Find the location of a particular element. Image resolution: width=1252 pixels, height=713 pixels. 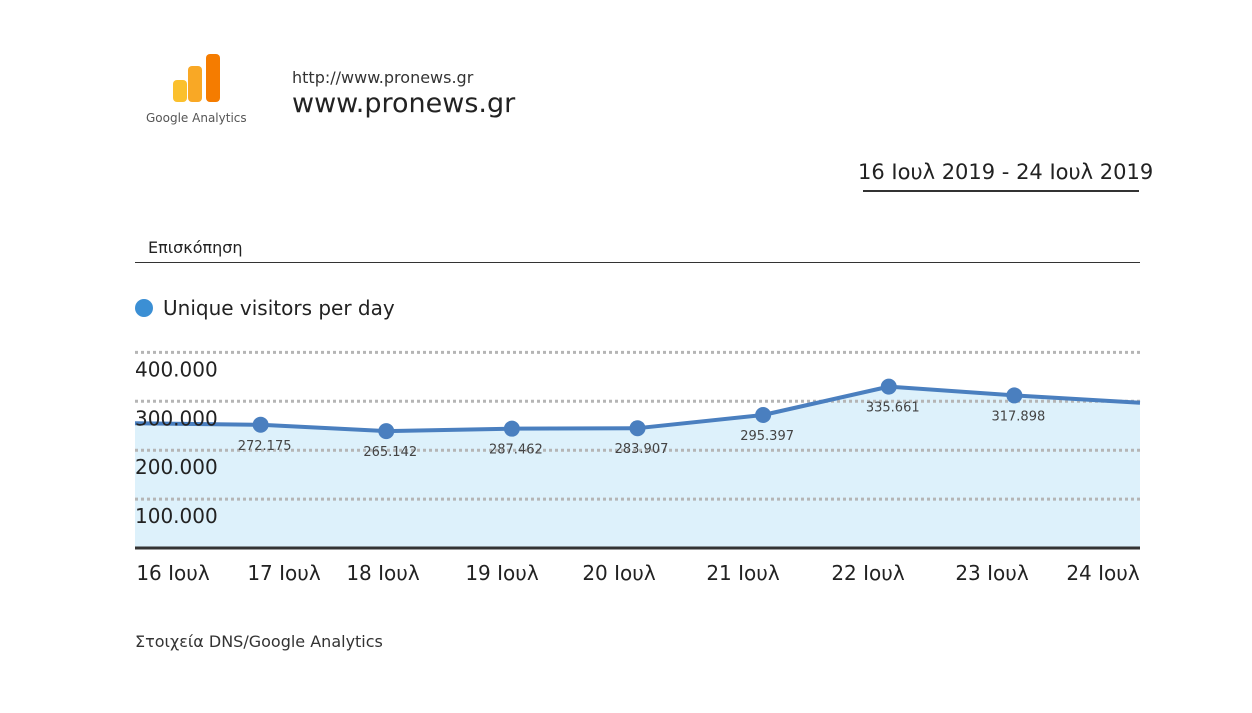

section-divider is located at coordinates (637, 262).